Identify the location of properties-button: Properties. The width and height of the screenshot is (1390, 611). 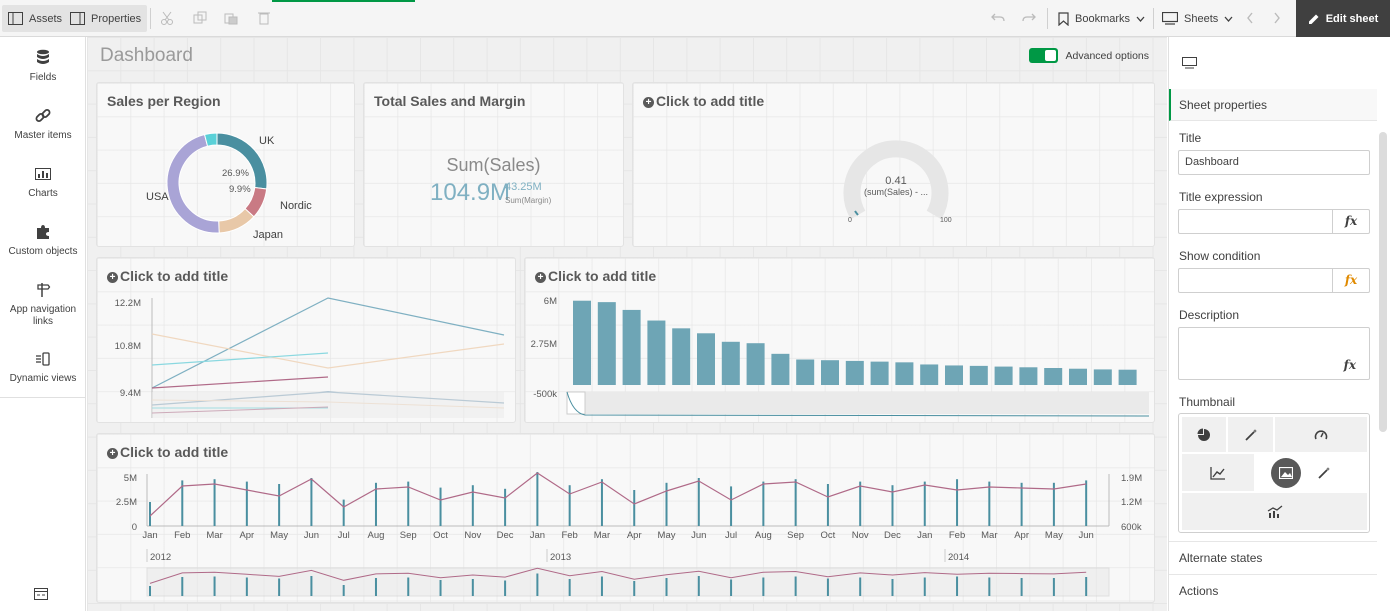
(106, 18).